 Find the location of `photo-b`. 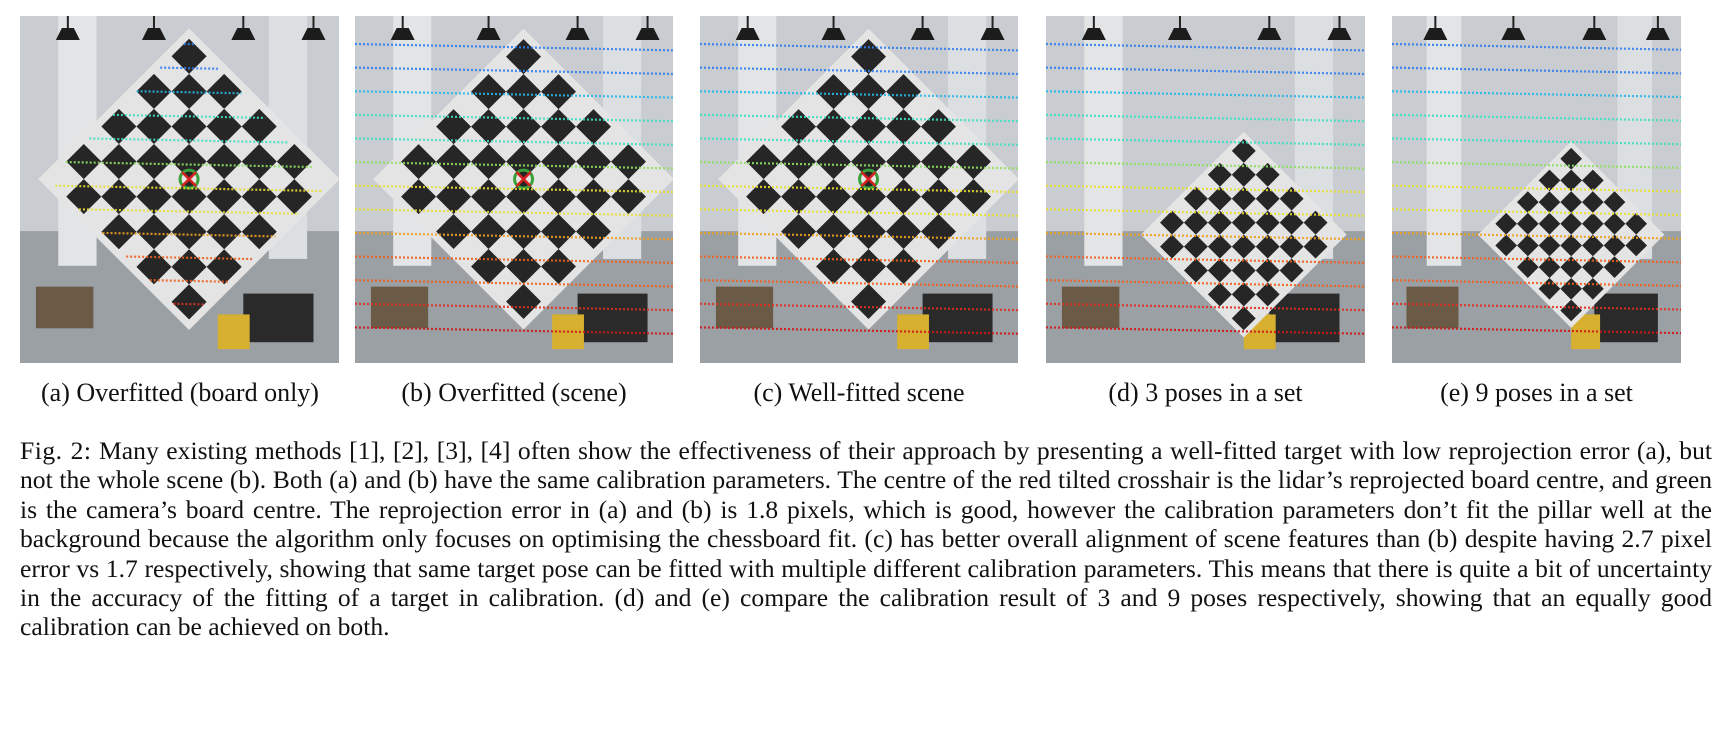

photo-b is located at coordinates (514, 189).